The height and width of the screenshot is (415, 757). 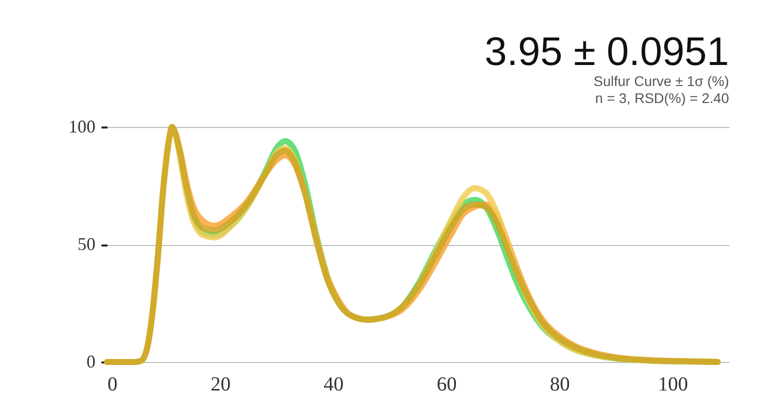 I want to click on chart-title: 3.95 ± 0.0951, so click(x=606, y=52).